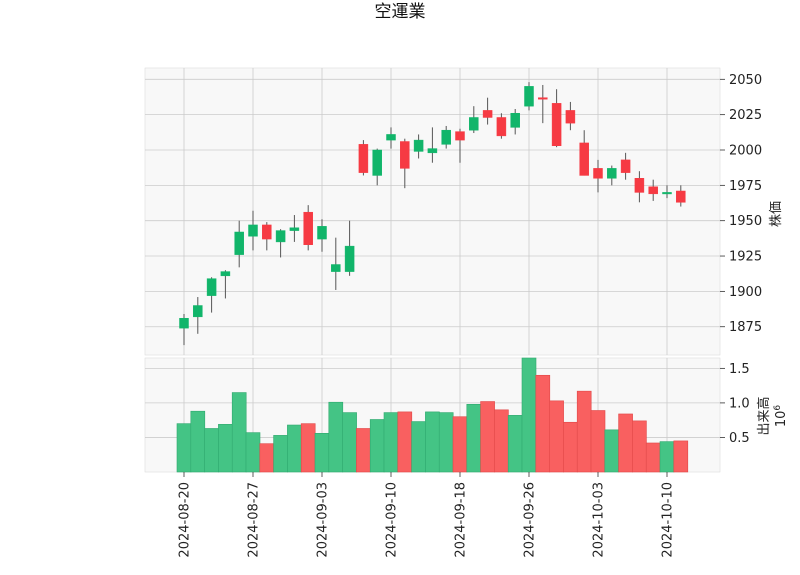 This screenshot has height=575, width=800. Describe the element at coordinates (668, 520) in the screenshot. I see `date-tick-label: 2024-10-10` at that location.